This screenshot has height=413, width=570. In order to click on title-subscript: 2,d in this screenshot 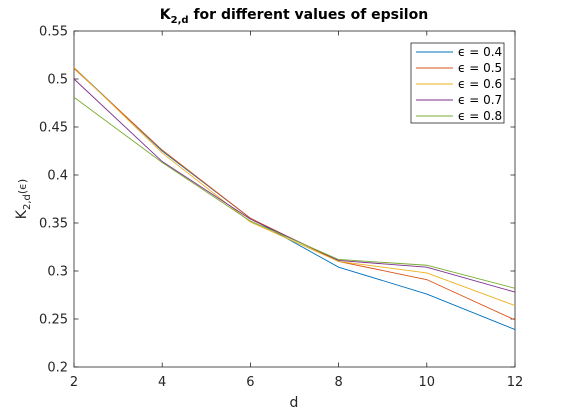, I will do `click(180, 20)`.